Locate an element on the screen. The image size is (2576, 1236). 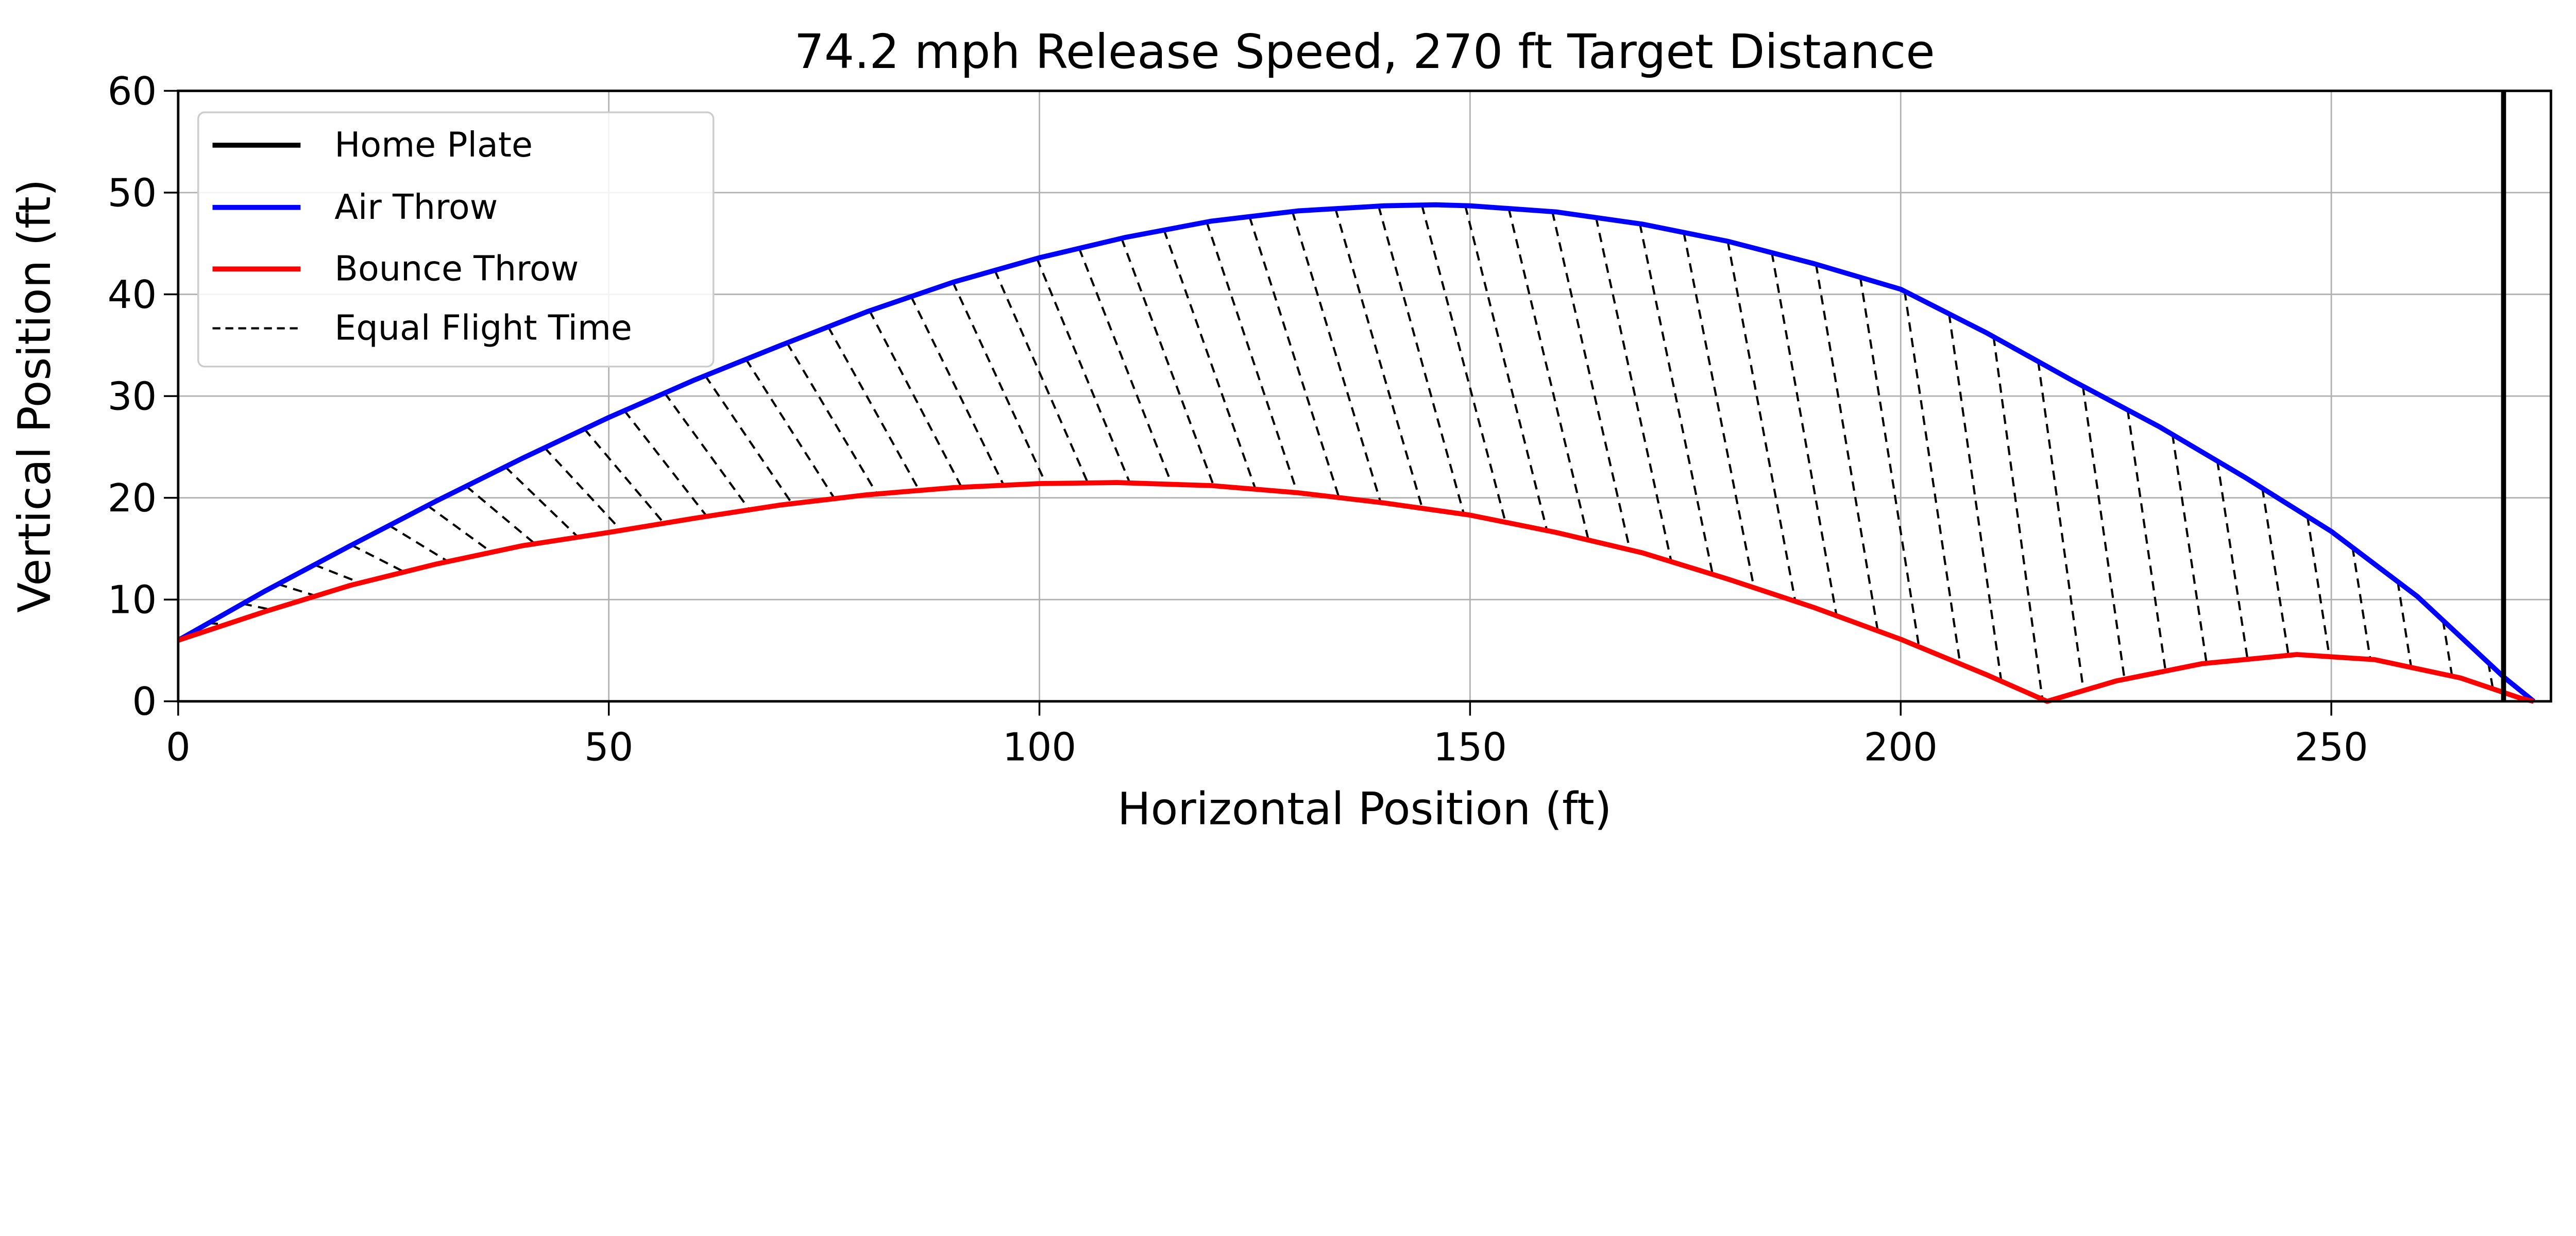
x-tick-label: 250 is located at coordinates (2331, 747).